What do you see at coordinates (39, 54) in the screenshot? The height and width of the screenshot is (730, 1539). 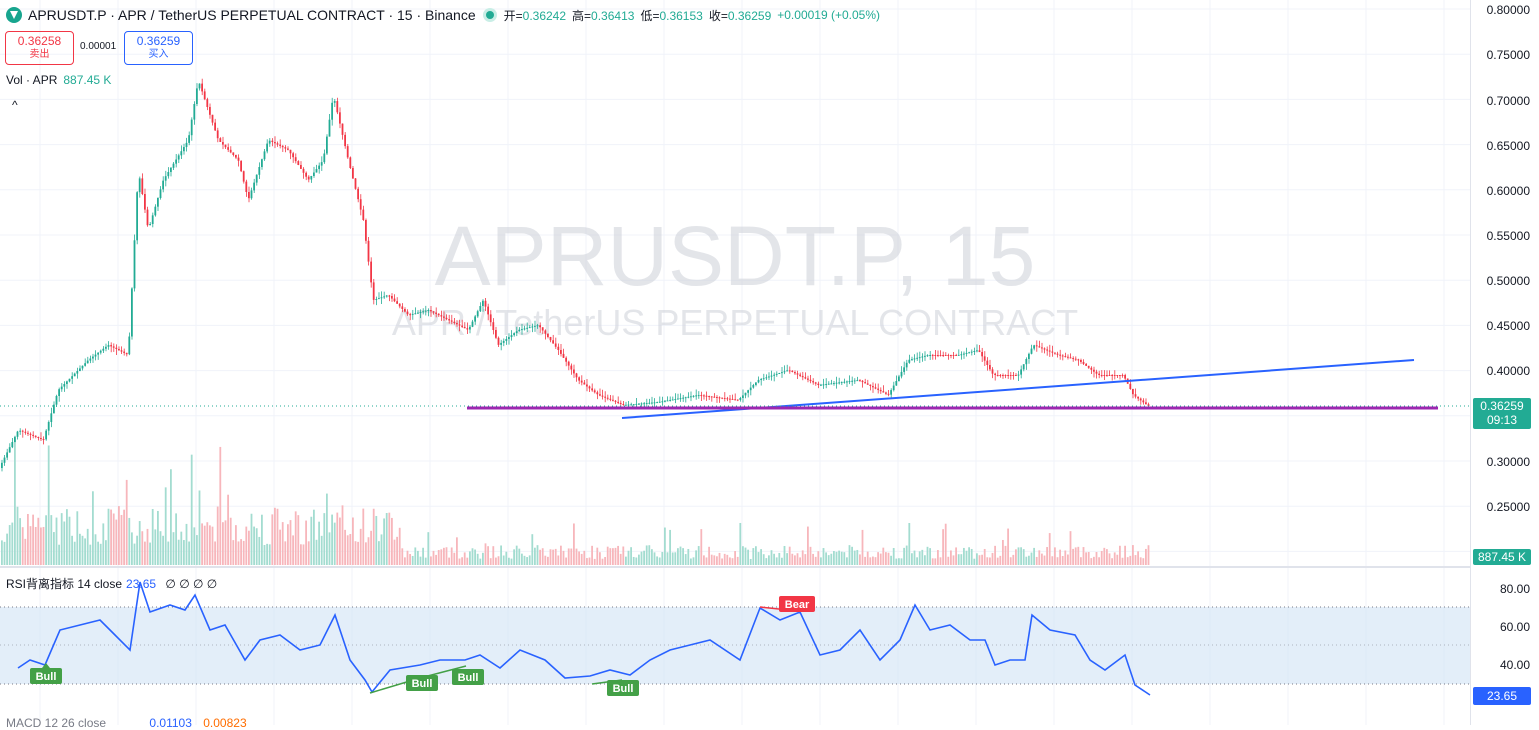 I see `sell-label: 卖出` at bounding box center [39, 54].